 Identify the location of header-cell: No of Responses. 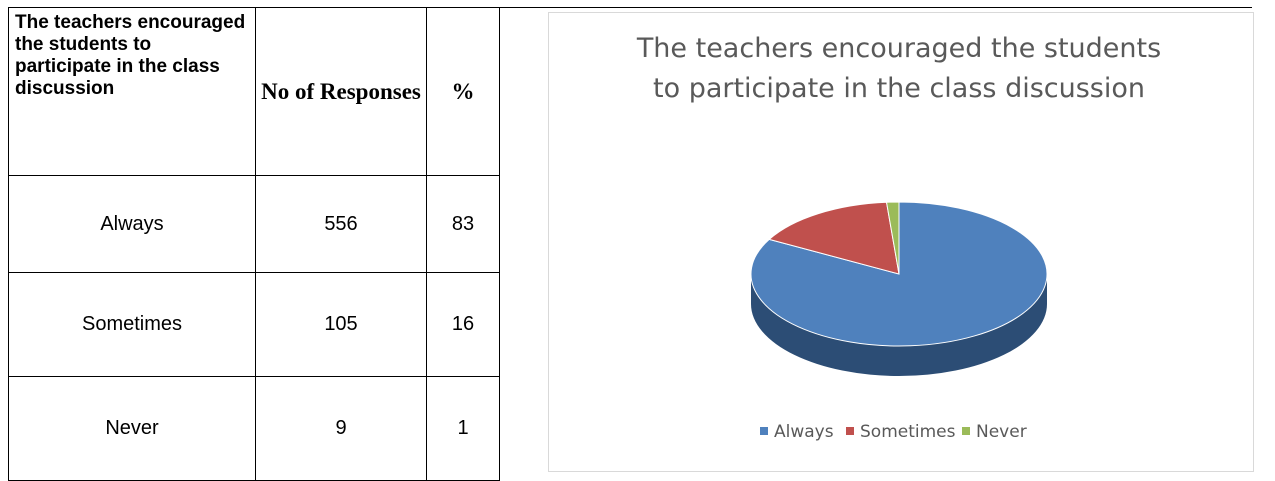
(341, 91).